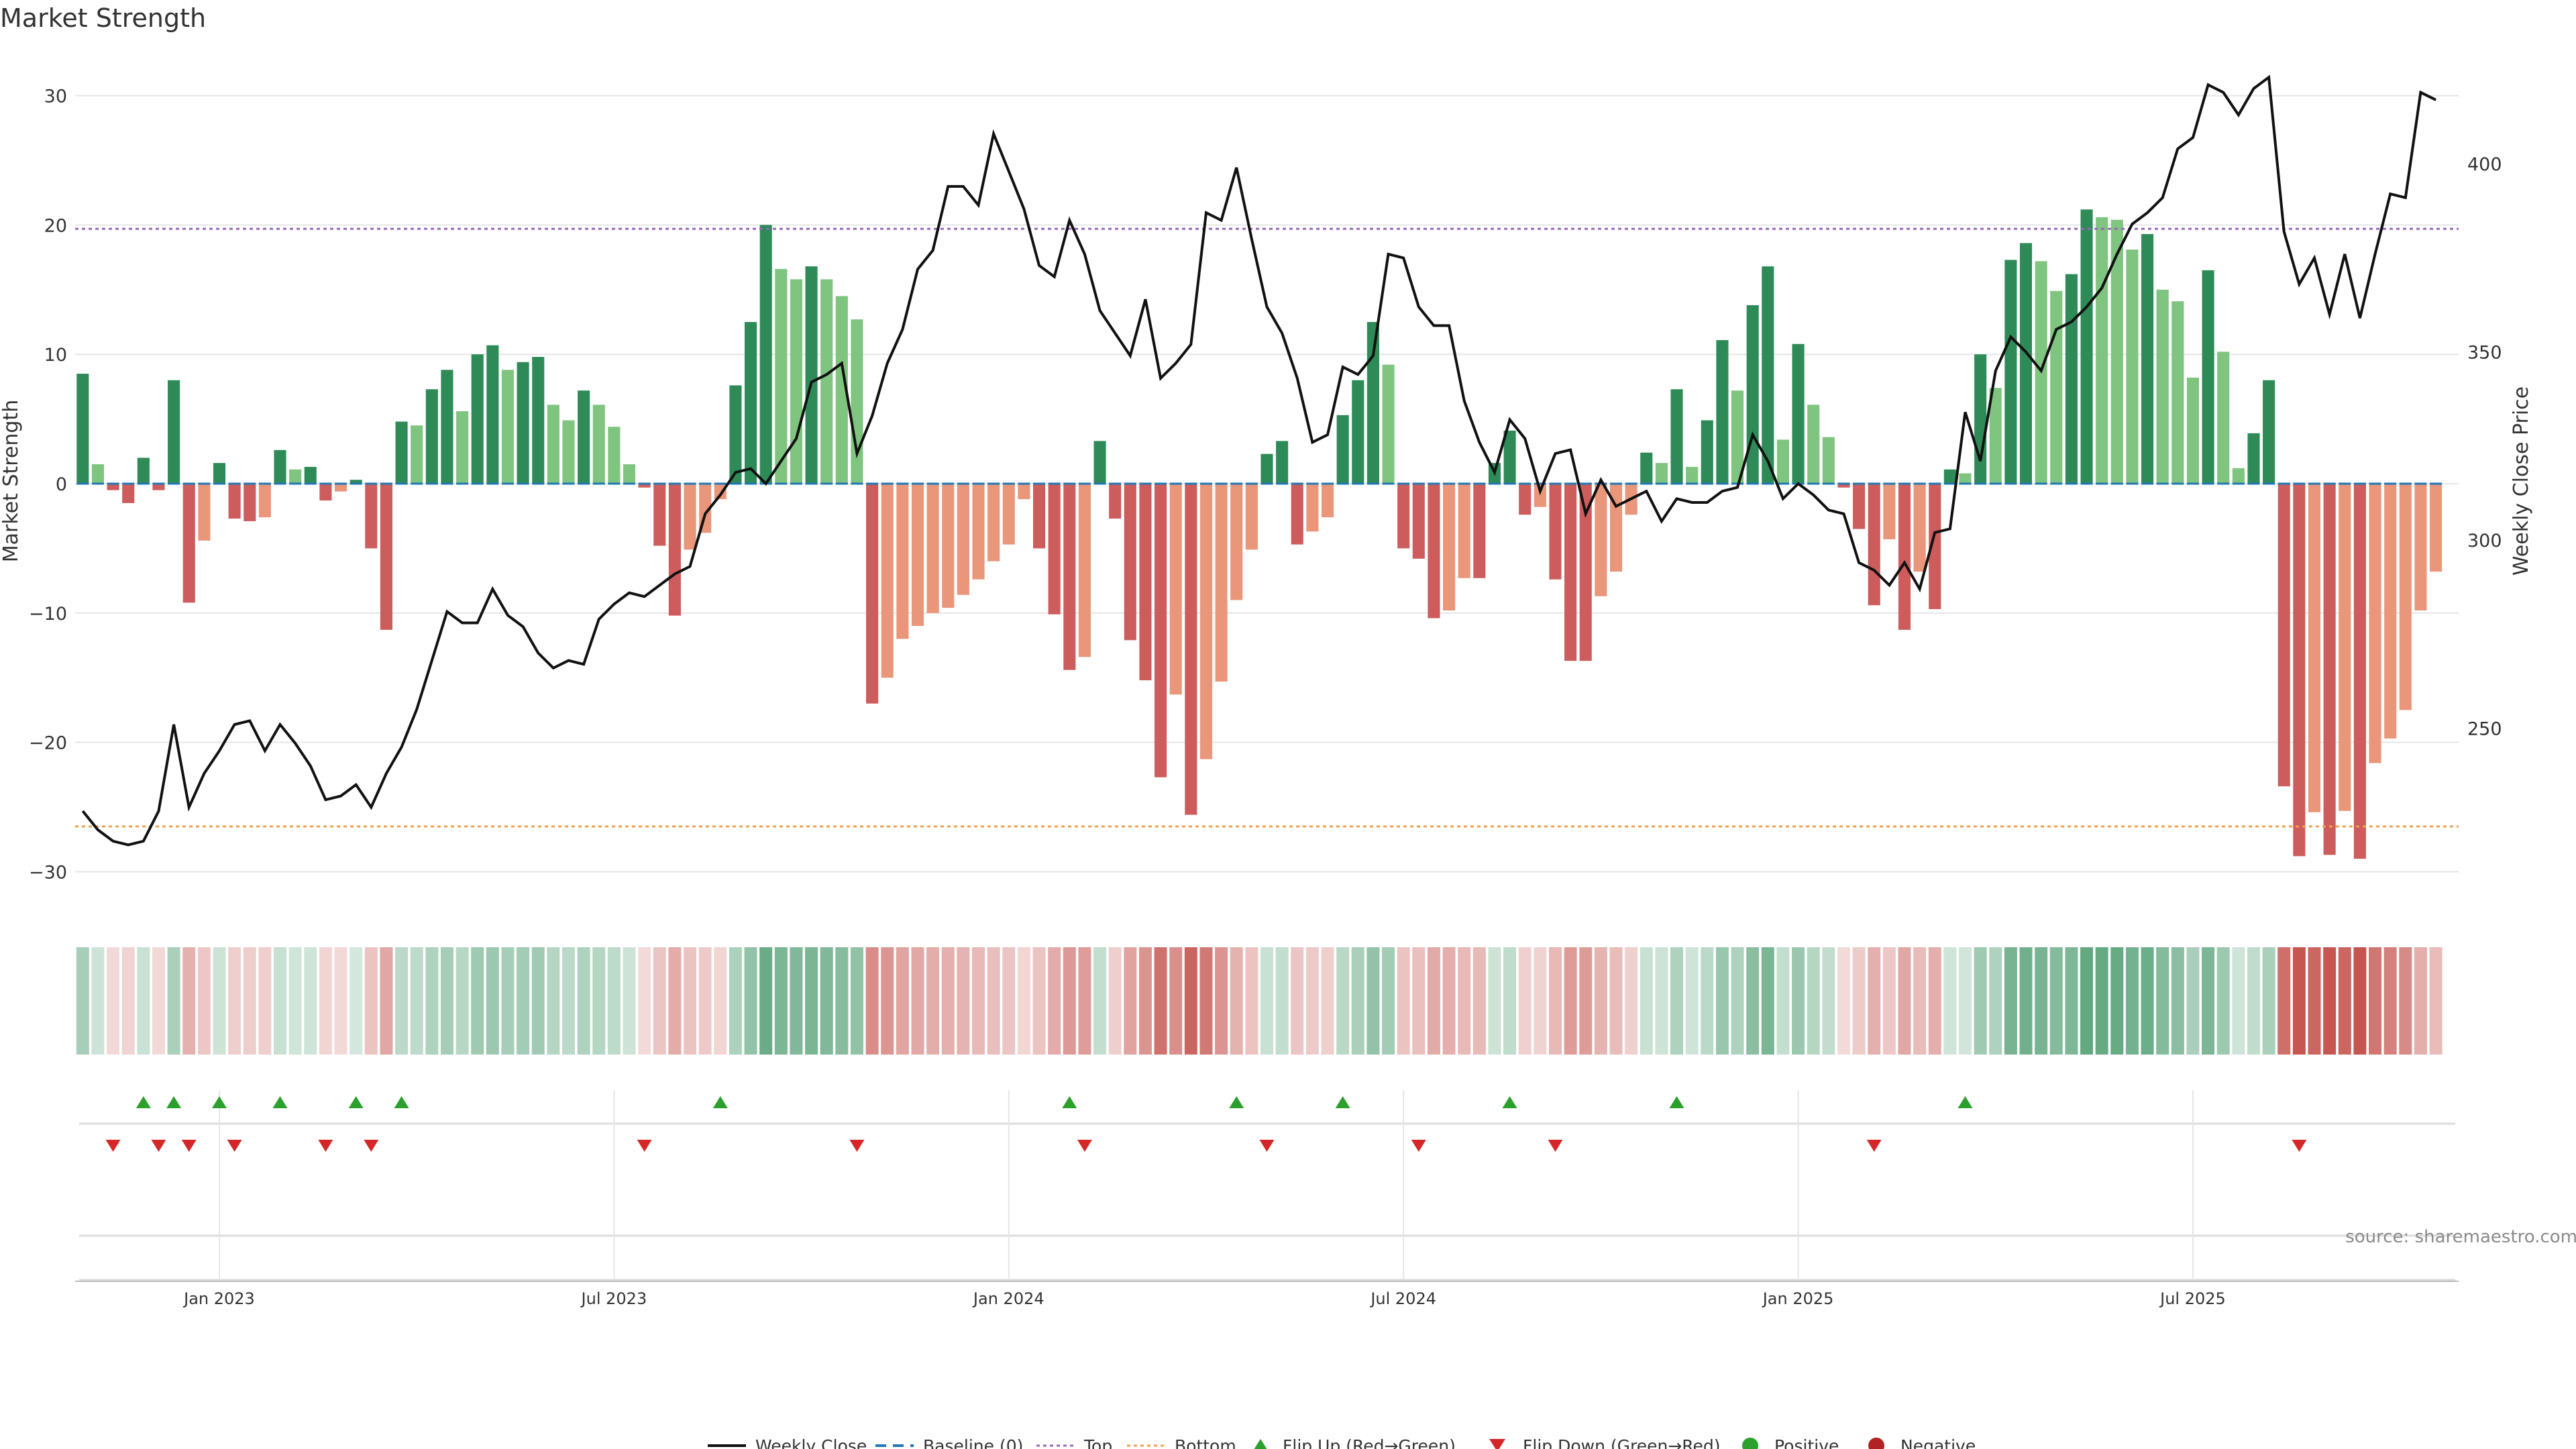 The height and width of the screenshot is (1449, 2576). What do you see at coordinates (55, 355) in the screenshot?
I see `left-tick-label: 10` at bounding box center [55, 355].